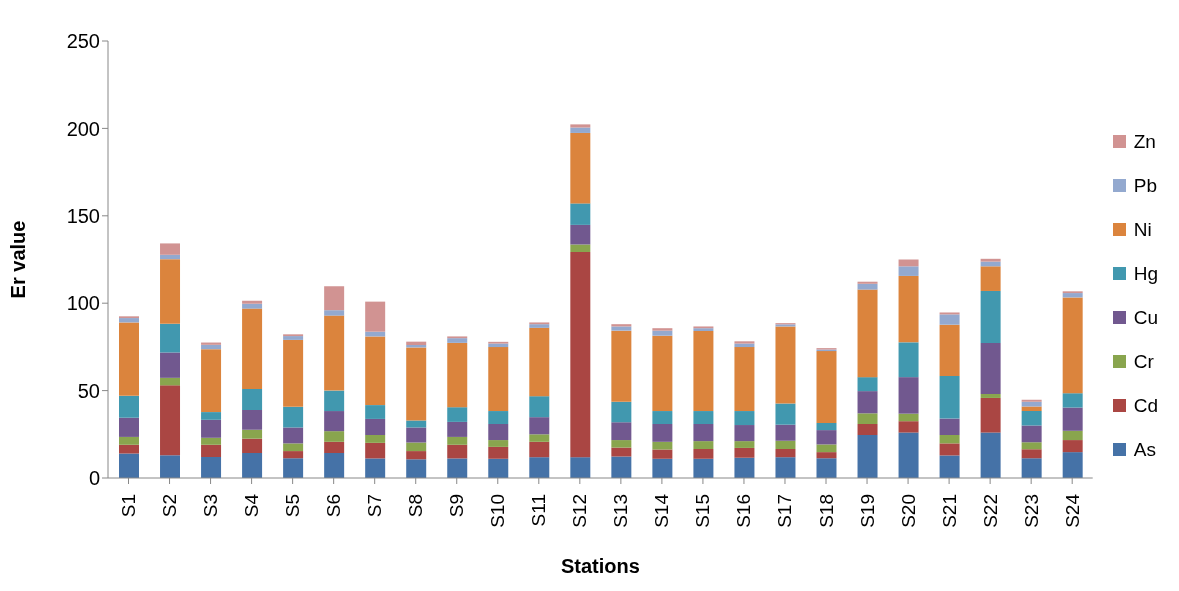 This screenshot has width=1179, height=591. Describe the element at coordinates (1145, 185) in the screenshot. I see `legend-label: Pb` at that location.